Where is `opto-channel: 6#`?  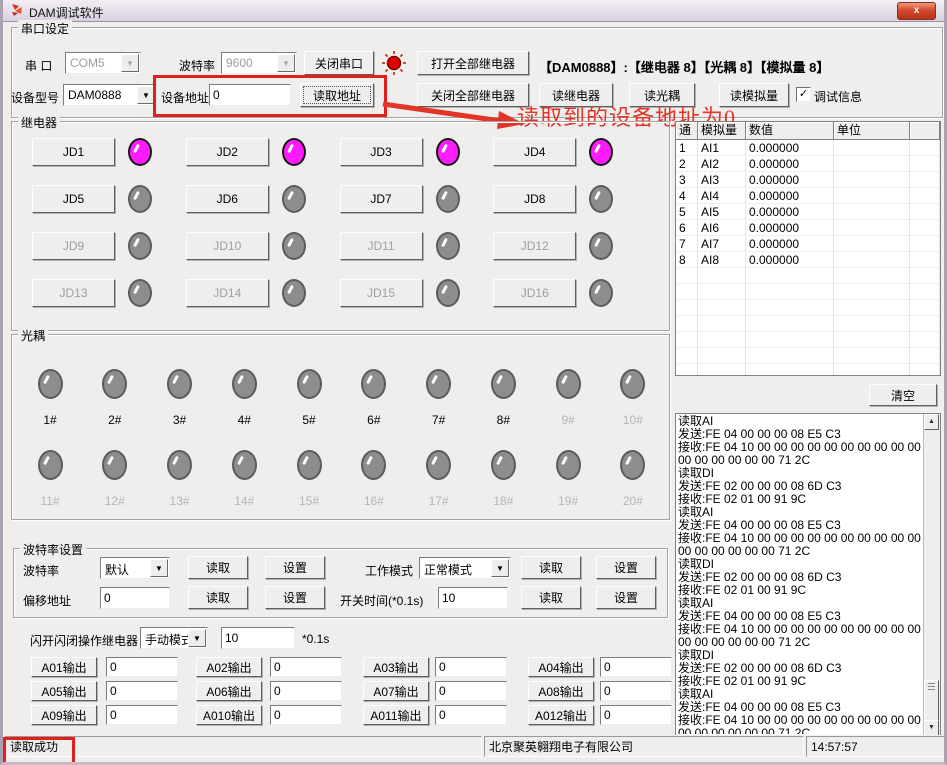
opto-channel: 6# is located at coordinates (374, 398).